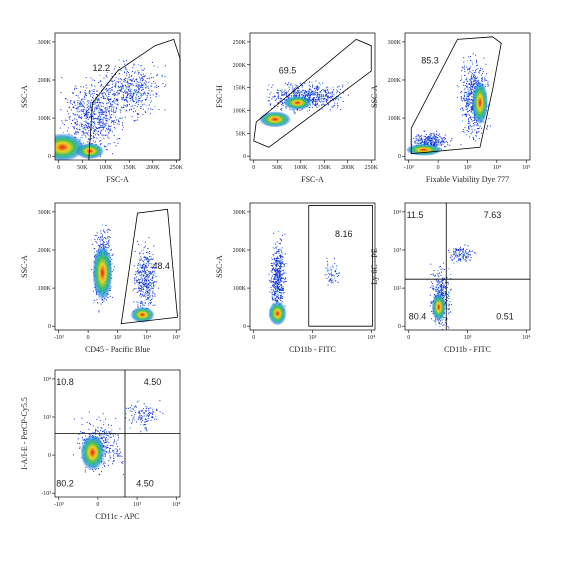 This screenshot has height=568, width=563. What do you see at coordinates (240, 251) in the screenshot?
I see `y-tick-label: 200K` at bounding box center [240, 251].